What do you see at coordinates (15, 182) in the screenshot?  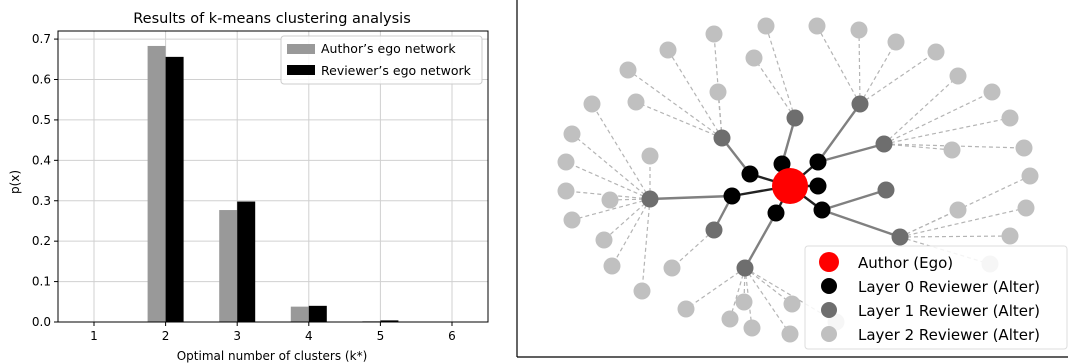 I see `y-axis-label: p(x)` at bounding box center [15, 182].